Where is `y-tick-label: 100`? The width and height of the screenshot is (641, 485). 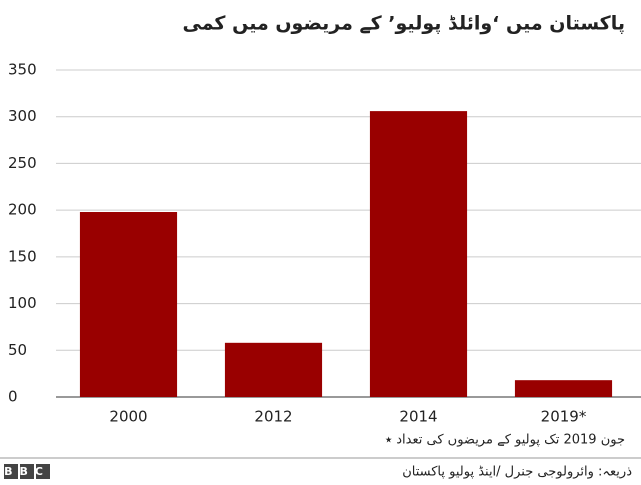
y-tick-label: 100 is located at coordinates (22, 303).